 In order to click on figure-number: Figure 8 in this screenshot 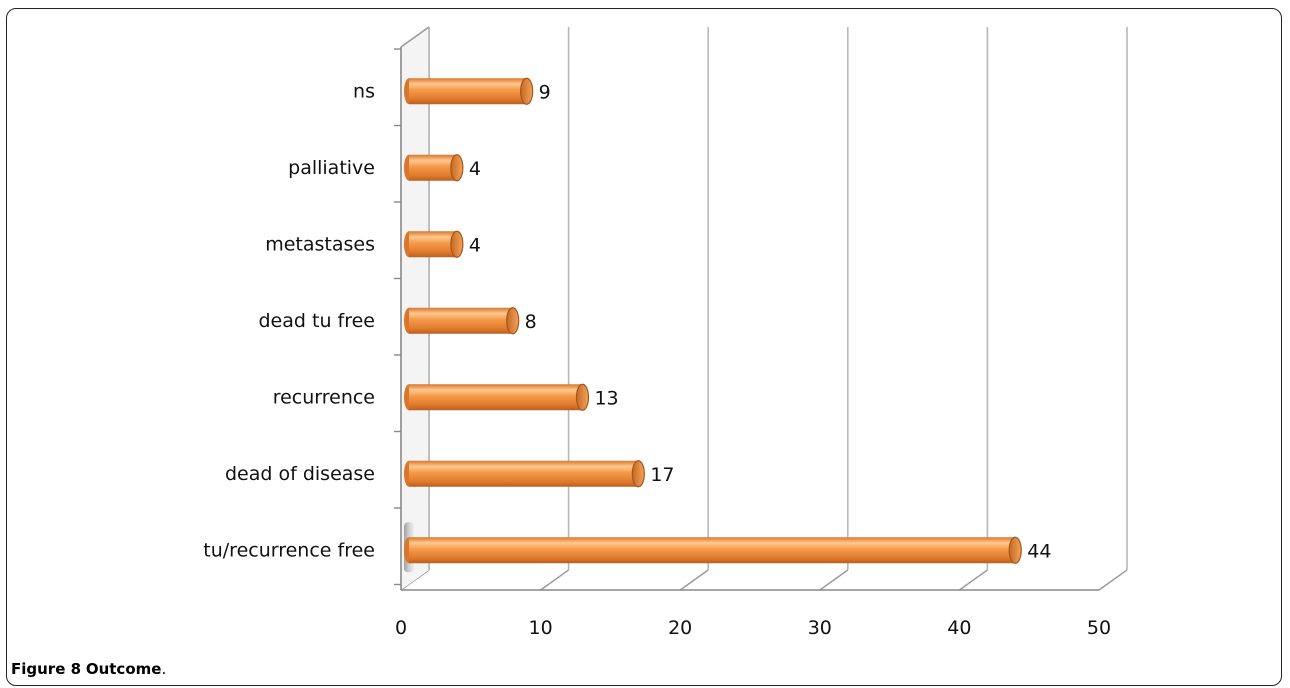, I will do `click(46, 669)`.